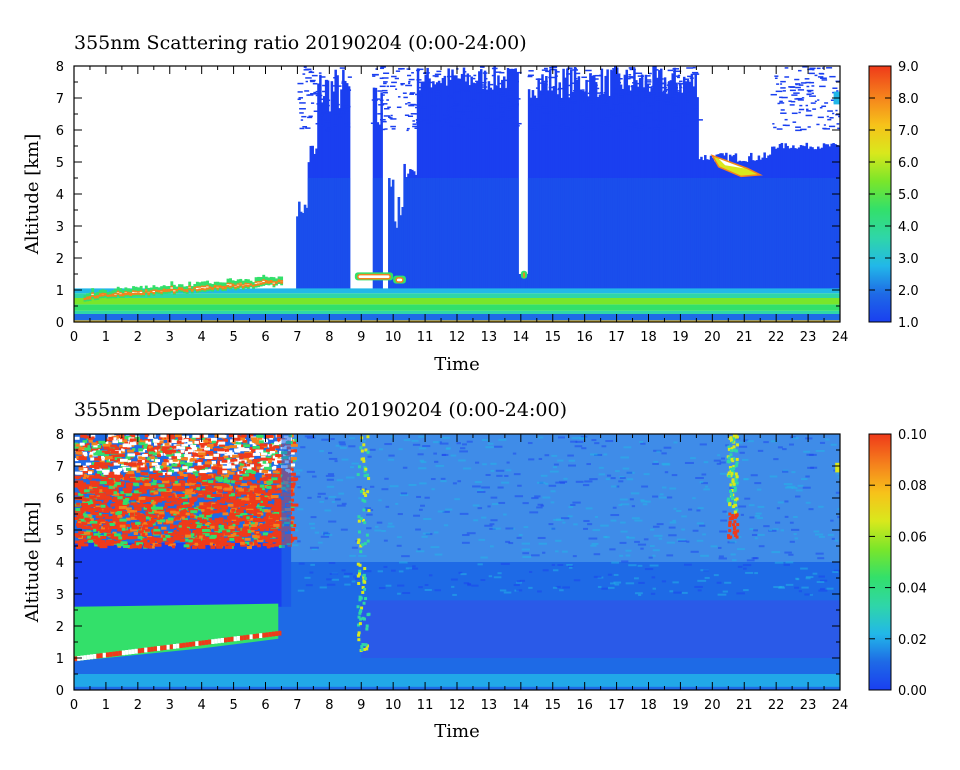  I want to click on dust-edge, so click(190, 644).